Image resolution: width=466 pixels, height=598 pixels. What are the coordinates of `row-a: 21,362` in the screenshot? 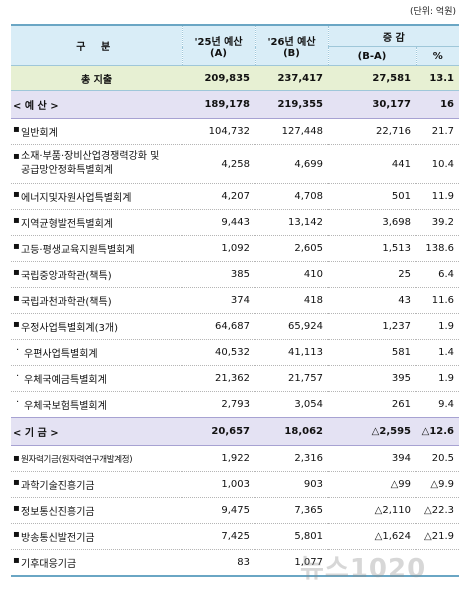 It's located at (218, 378).